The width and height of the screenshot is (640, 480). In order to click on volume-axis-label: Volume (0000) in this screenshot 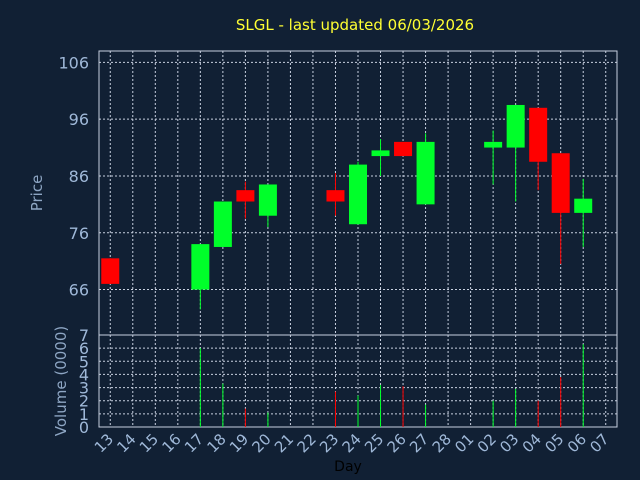, I will do `click(61, 381)`.